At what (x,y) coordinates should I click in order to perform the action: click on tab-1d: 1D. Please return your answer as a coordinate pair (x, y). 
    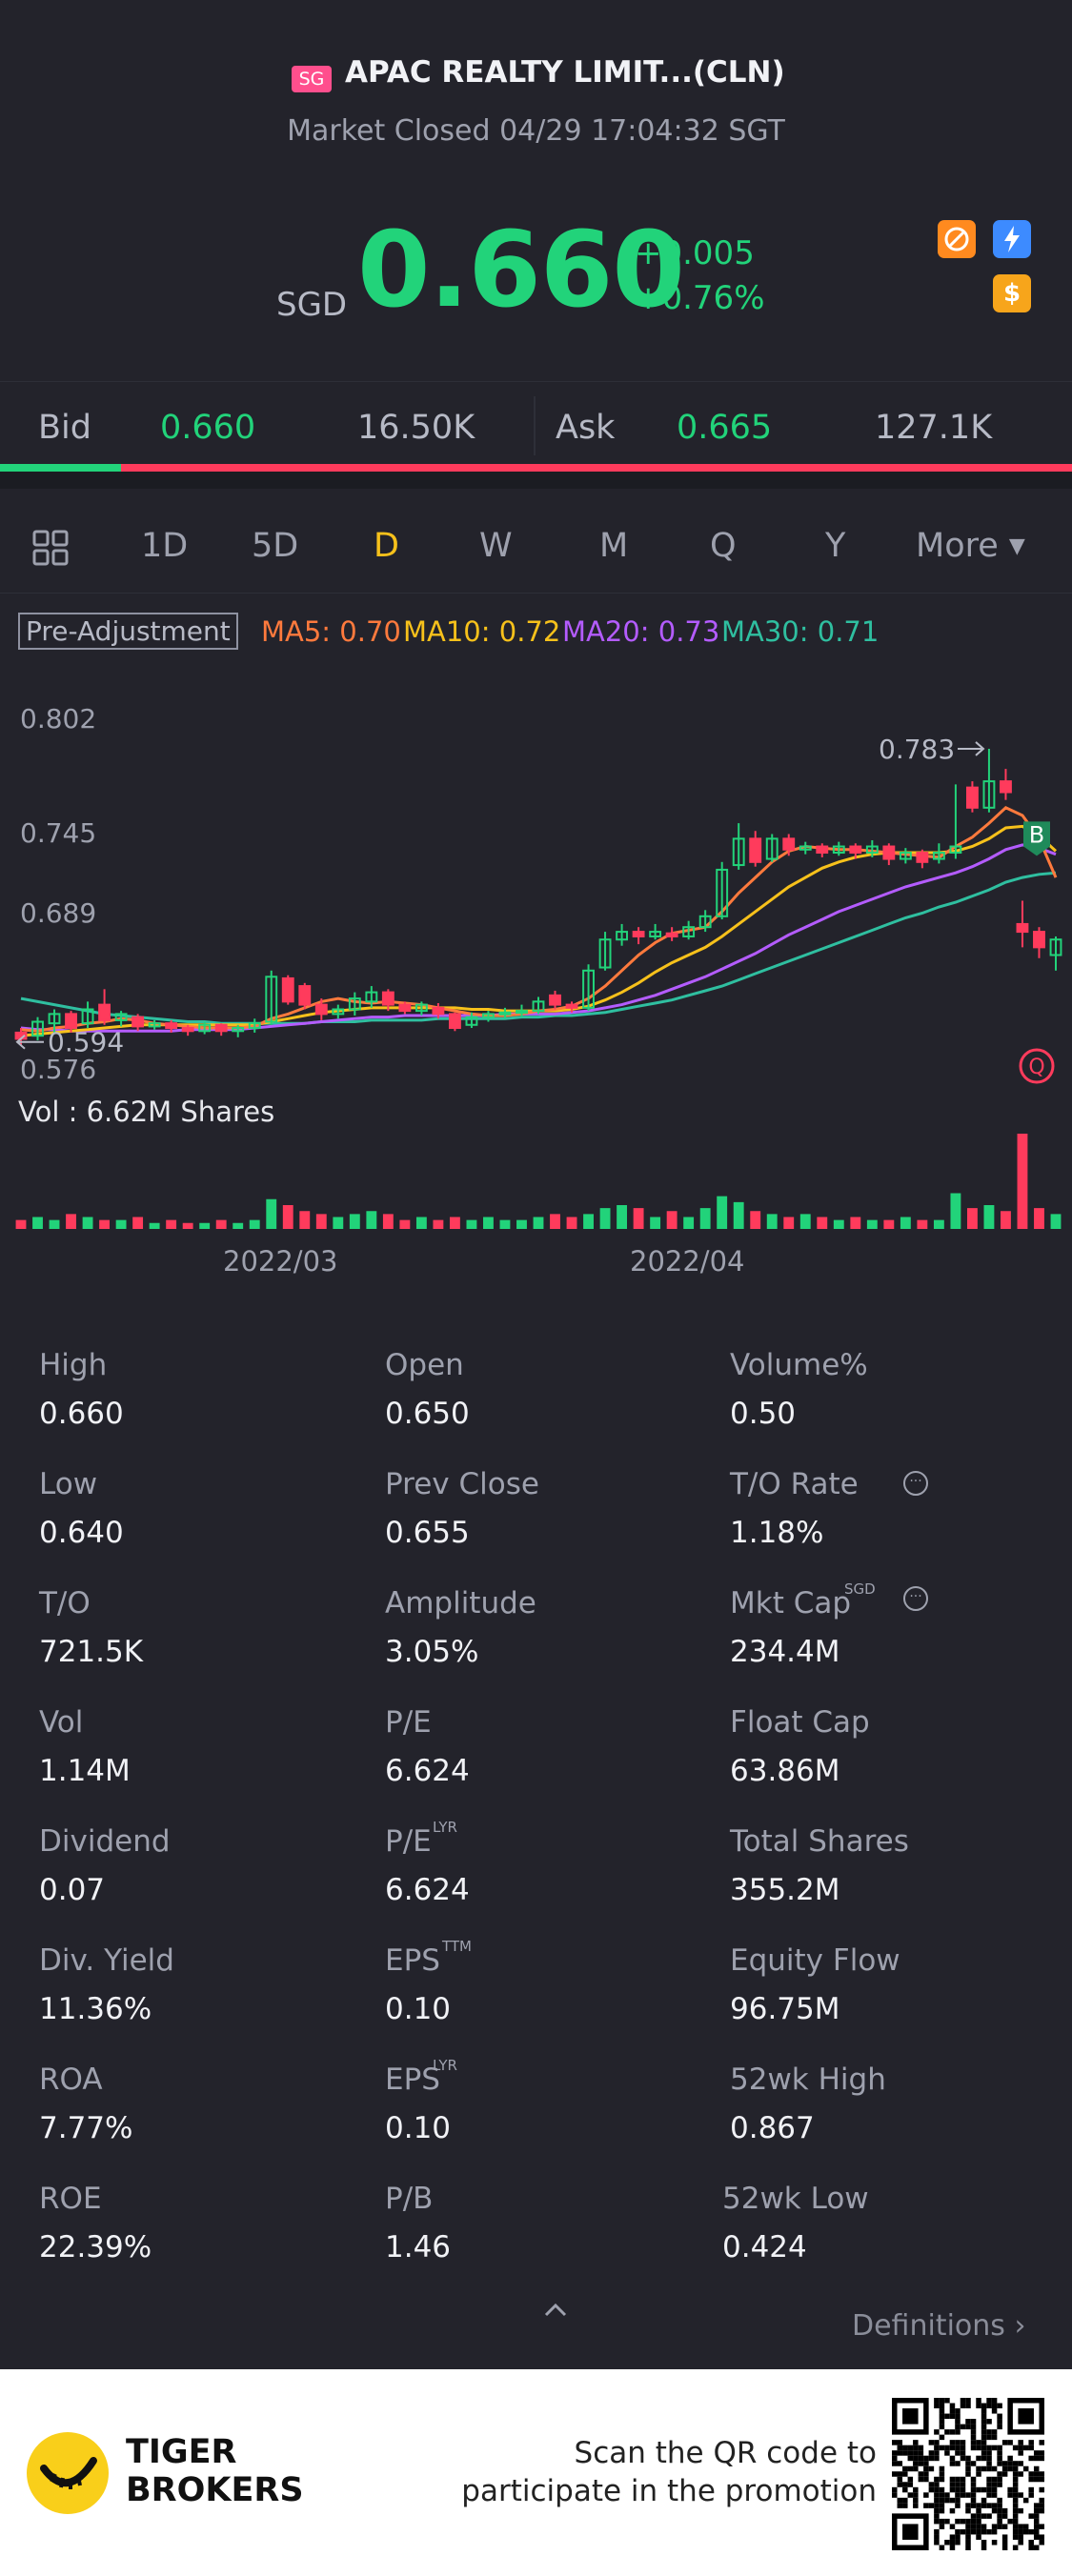
    Looking at the image, I should click on (165, 546).